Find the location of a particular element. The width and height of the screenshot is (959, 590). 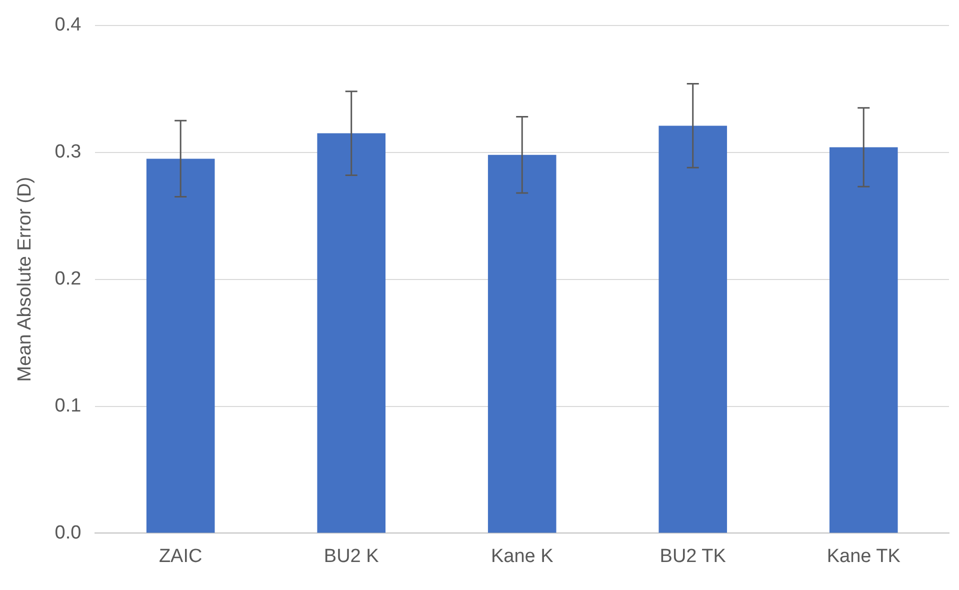

y-tick-label: 0.1 is located at coordinates (68, 405).